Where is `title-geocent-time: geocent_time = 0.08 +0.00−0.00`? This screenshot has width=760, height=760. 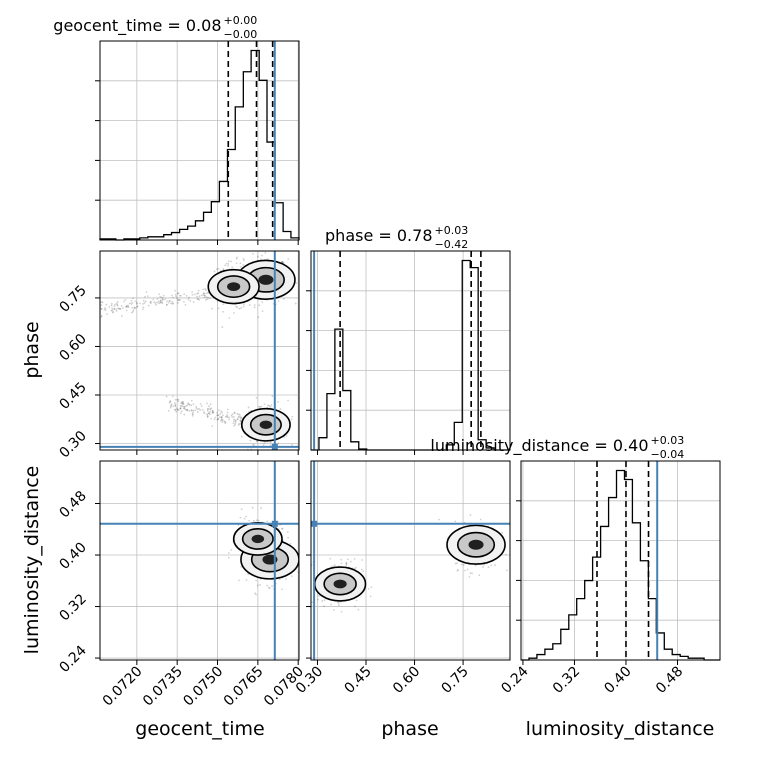 title-geocent-time: geocent_time = 0.08 +0.00−0.00 is located at coordinates (155, 27).